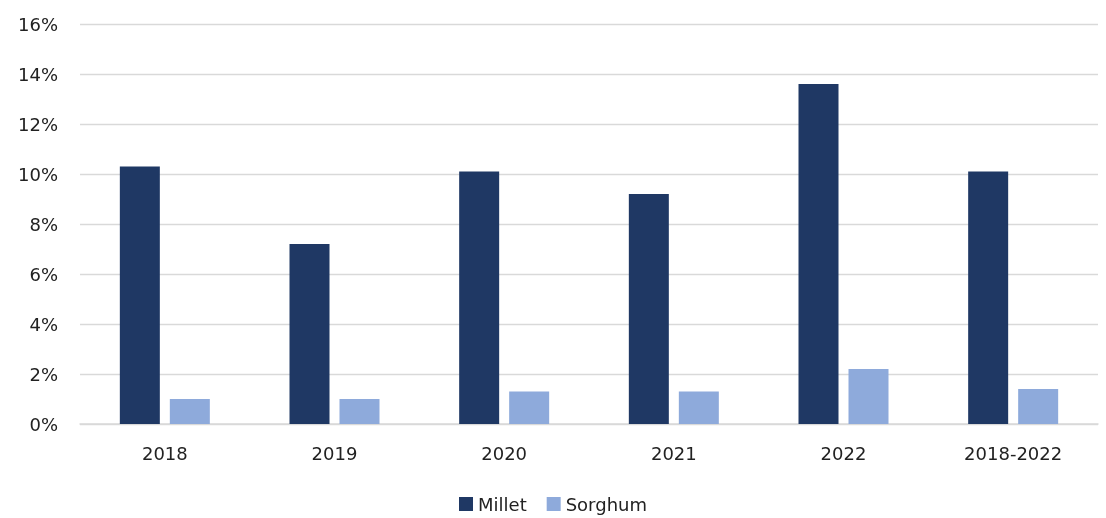 The image size is (1106, 518). What do you see at coordinates (37, 74) in the screenshot?
I see `y-tick-label: 14%` at bounding box center [37, 74].